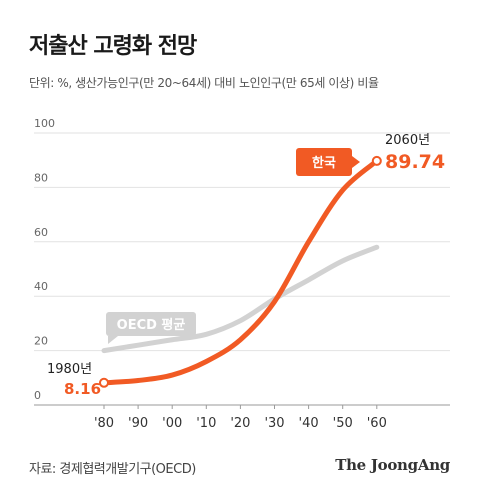 Image resolution: width=480 pixels, height=495 pixels. Describe the element at coordinates (113, 340) in the screenshot. I see `legend-pointer-oecd` at that location.